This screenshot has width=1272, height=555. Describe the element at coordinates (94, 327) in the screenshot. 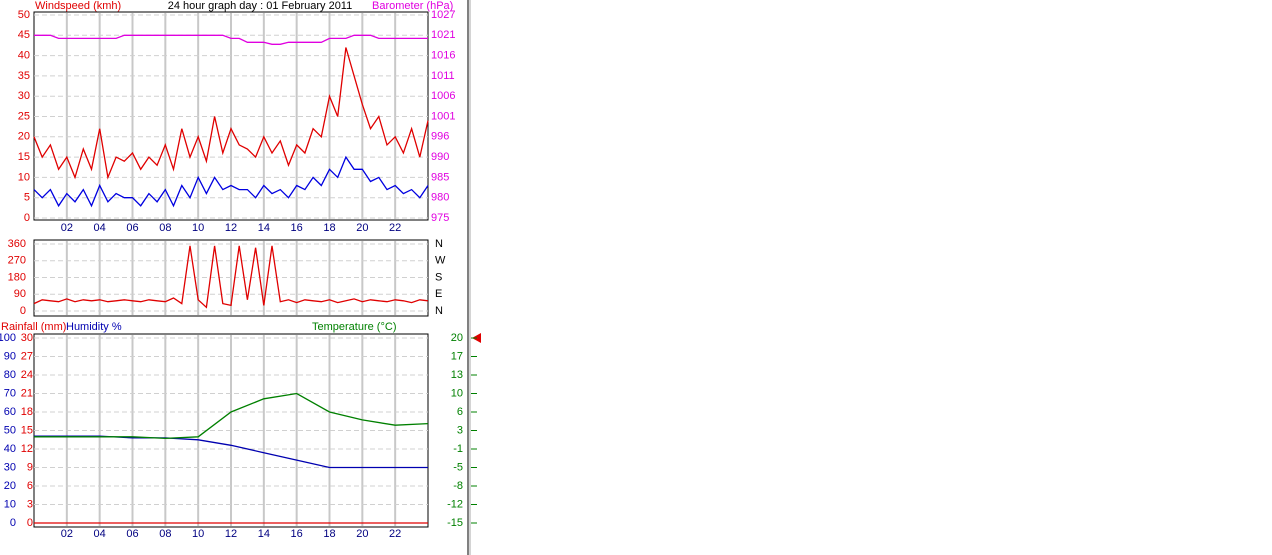

I see `axis-title: Humidity %` at that location.